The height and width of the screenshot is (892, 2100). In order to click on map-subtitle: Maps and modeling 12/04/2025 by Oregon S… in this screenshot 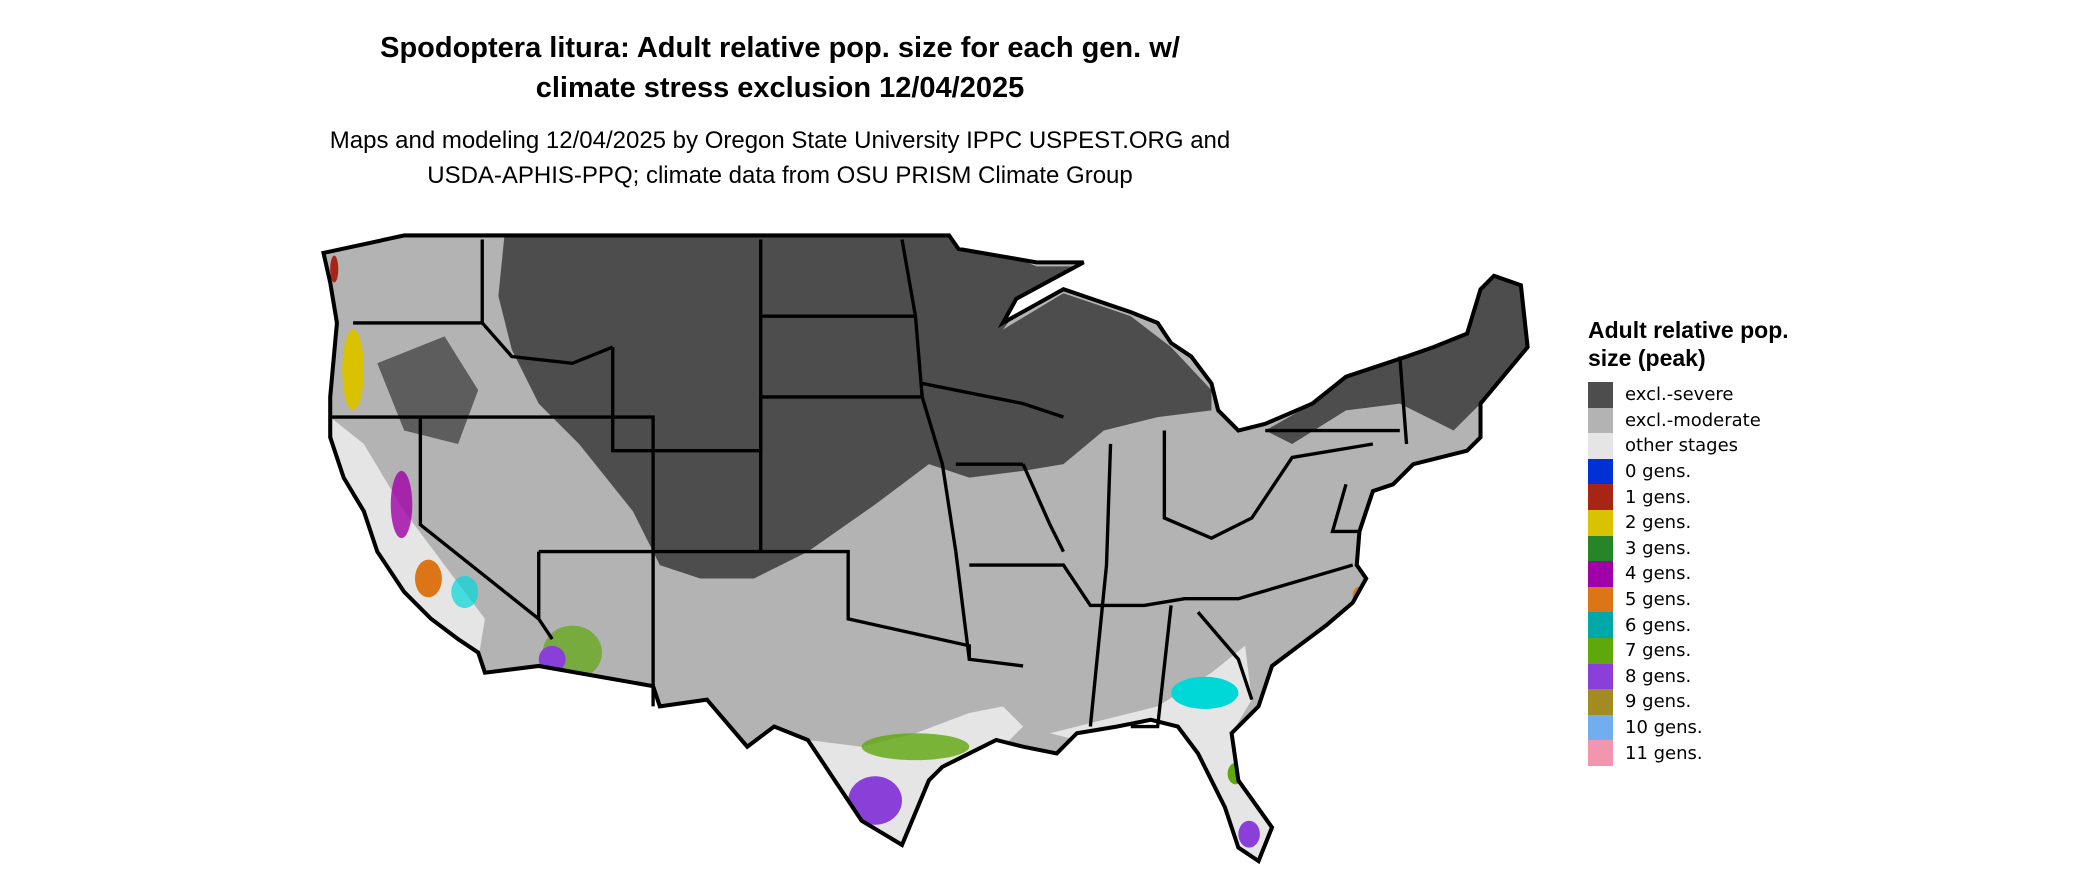, I will do `click(780, 158)`.